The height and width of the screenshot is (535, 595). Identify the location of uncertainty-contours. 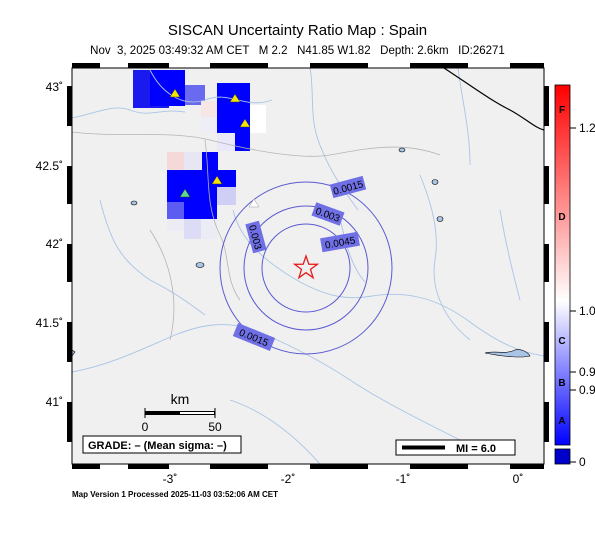
(306, 268).